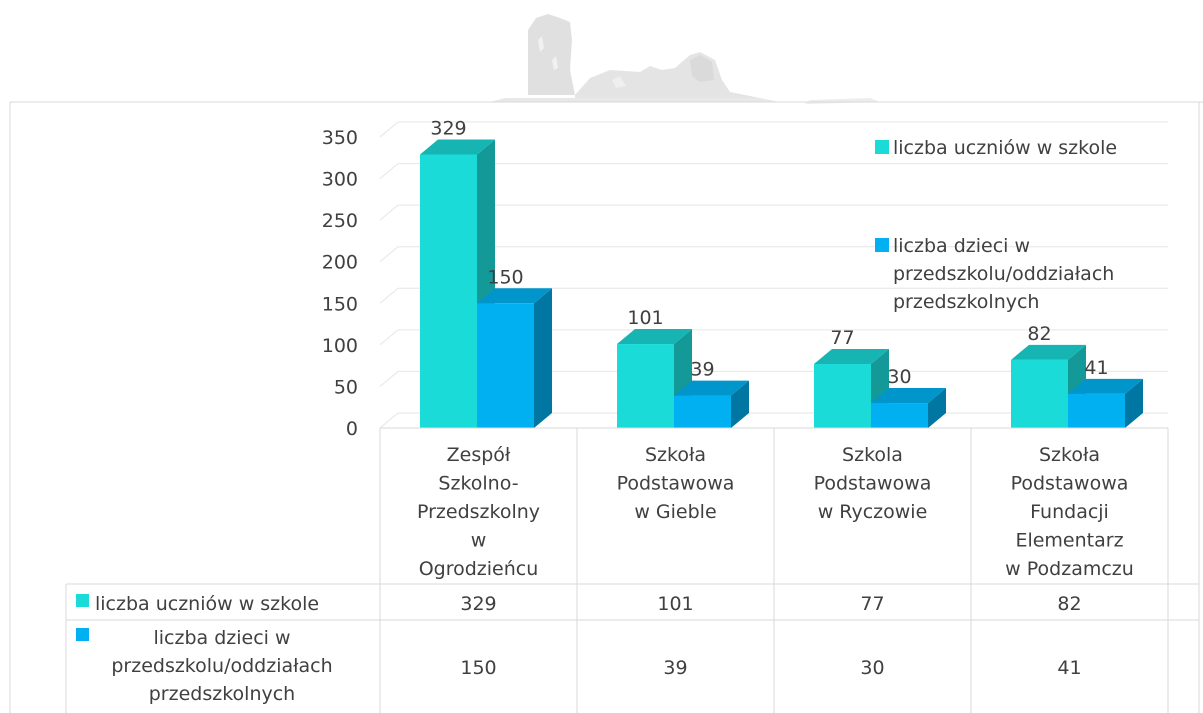 The image size is (1203, 713). Describe the element at coordinates (961, 246) in the screenshot. I see `legend-label: liczba dzieci w` at that location.